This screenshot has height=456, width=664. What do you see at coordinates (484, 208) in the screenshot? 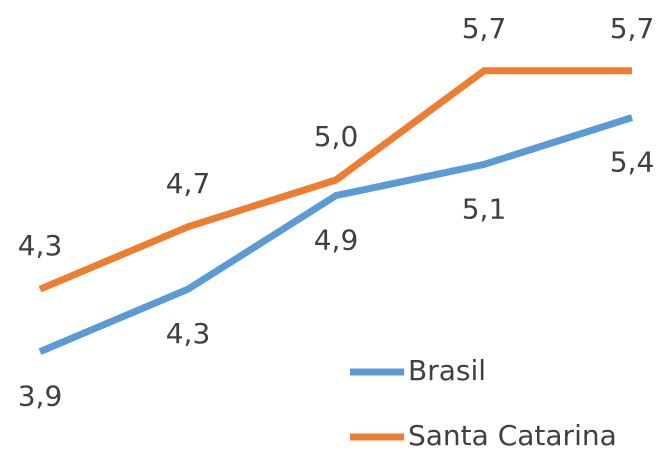
I see `data-label: 5,1` at bounding box center [484, 208].